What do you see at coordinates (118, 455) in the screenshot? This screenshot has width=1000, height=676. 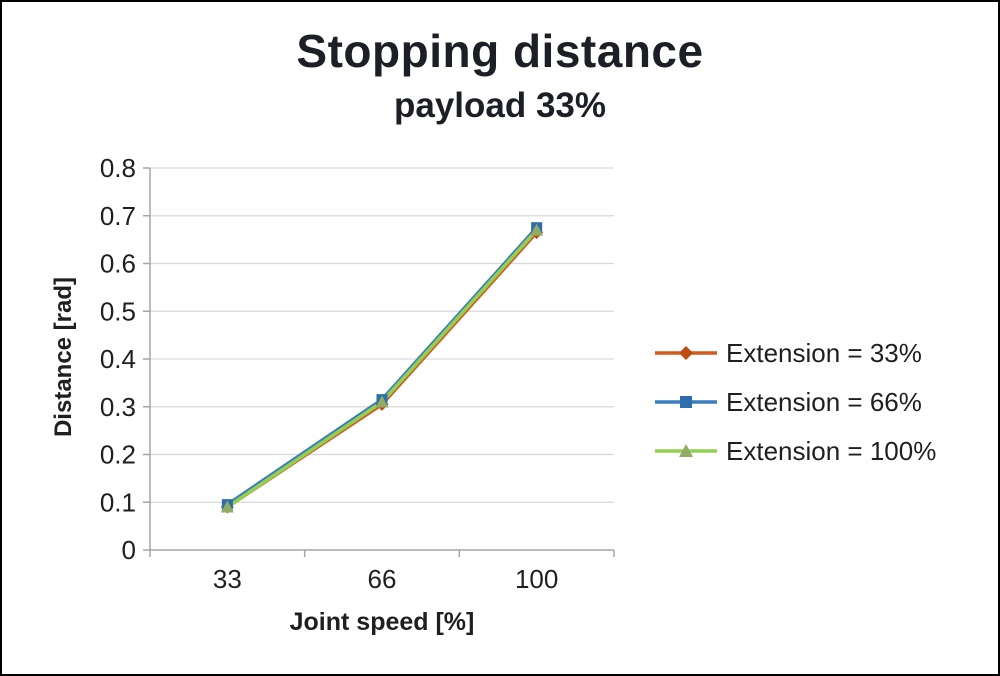 I see `y-tick-label: 0.2` at bounding box center [118, 455].